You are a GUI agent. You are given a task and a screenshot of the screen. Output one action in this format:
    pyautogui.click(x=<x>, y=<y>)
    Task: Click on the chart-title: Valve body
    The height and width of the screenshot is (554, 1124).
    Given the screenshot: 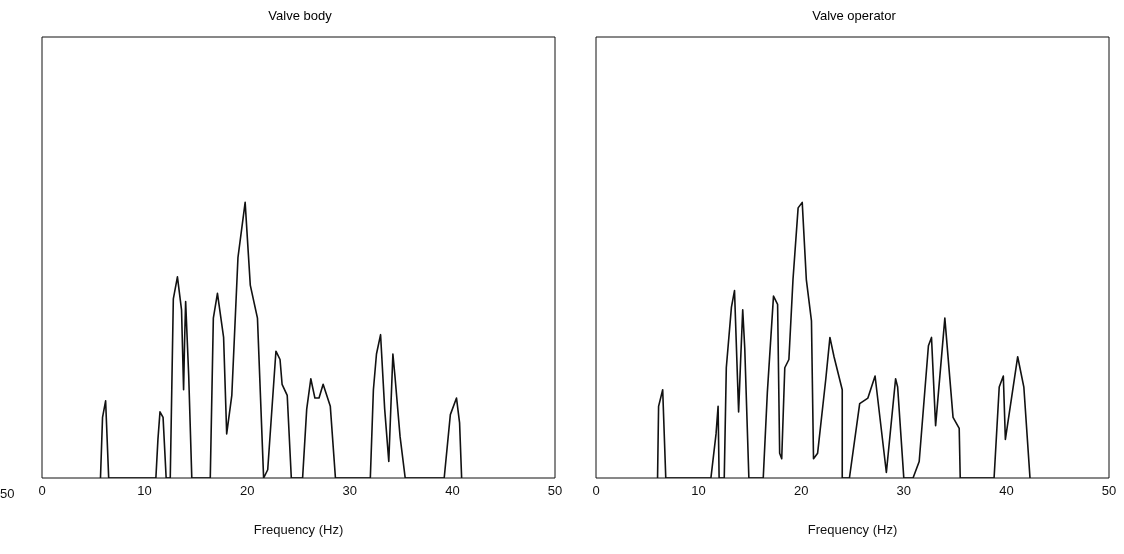 What is the action you would take?
    pyautogui.click(x=300, y=16)
    